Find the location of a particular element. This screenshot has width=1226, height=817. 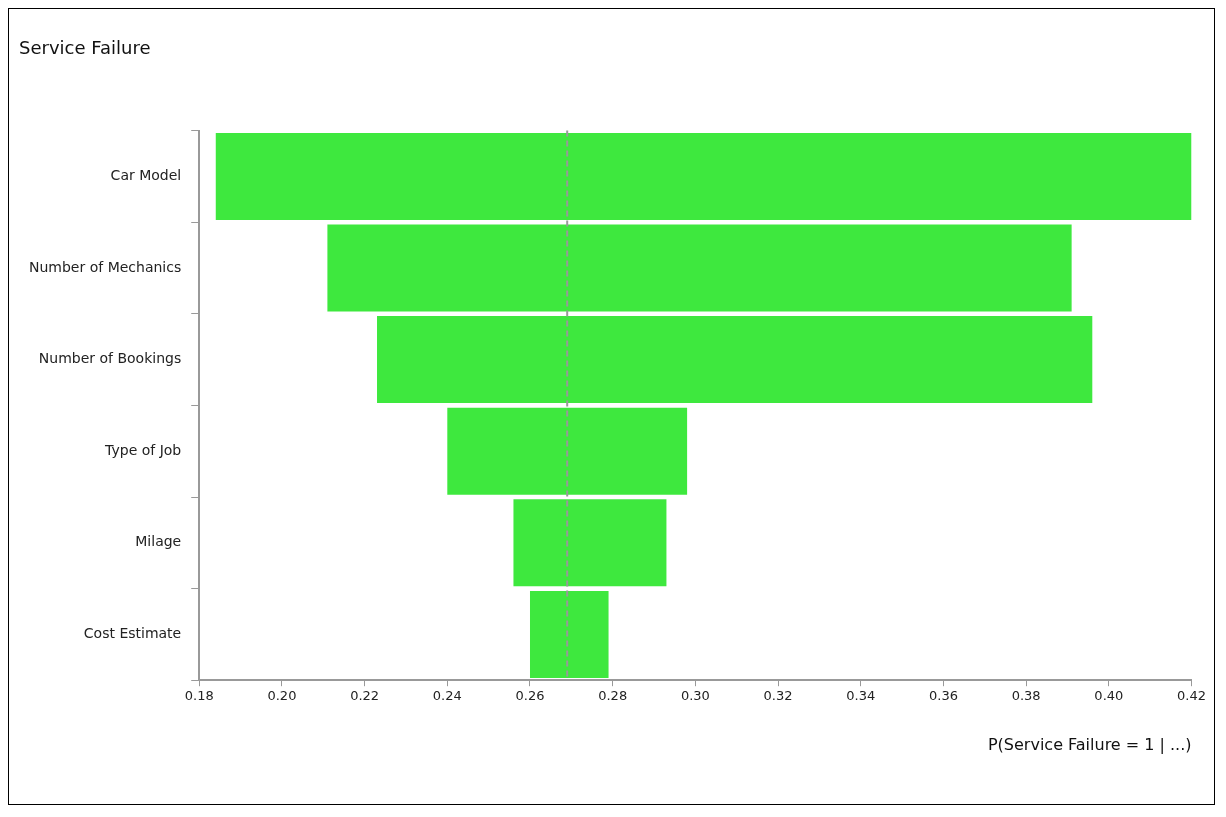

y-tick-label: Number of Bookings is located at coordinates (110, 358).